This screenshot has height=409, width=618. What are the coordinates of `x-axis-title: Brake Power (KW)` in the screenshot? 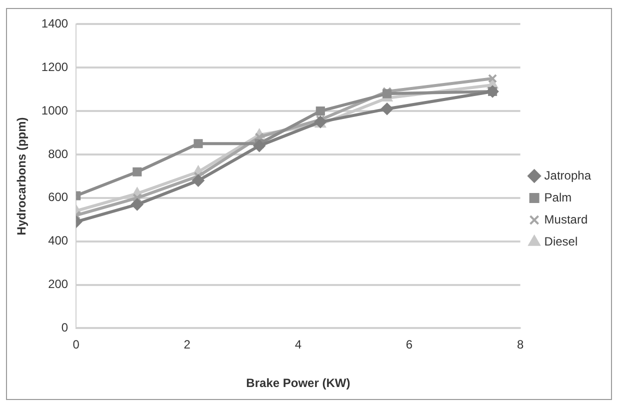 It's located at (298, 383).